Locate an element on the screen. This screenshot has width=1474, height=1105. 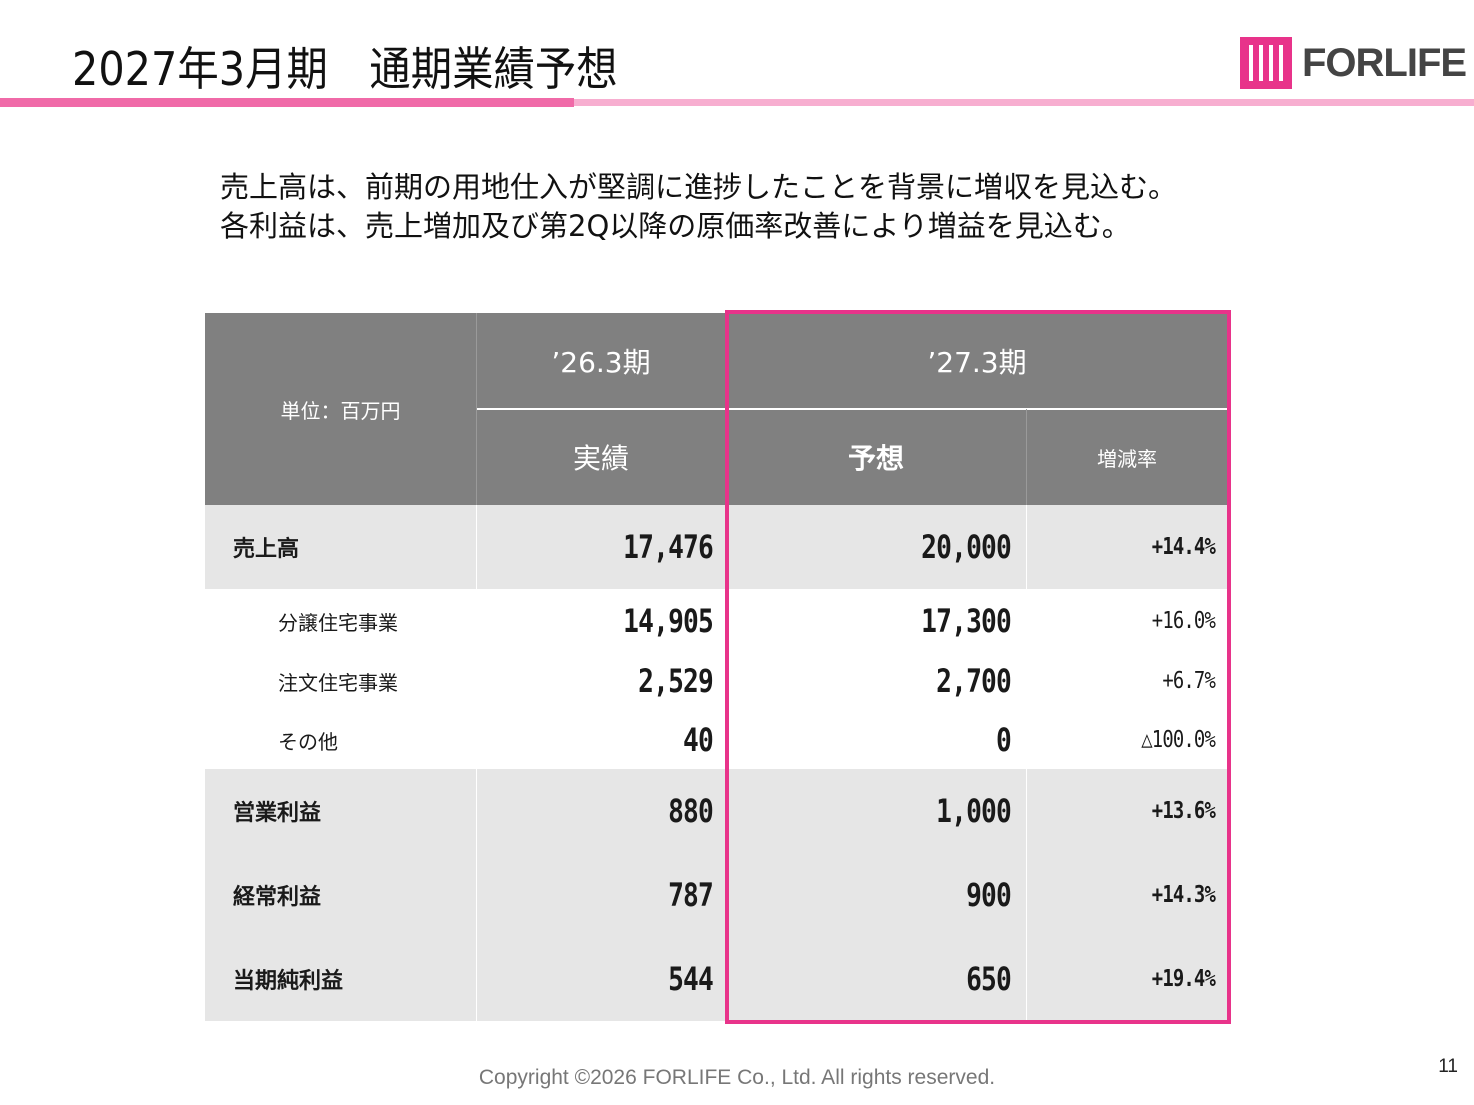
ordinary-profit-change: +14.3% is located at coordinates (1183, 895).